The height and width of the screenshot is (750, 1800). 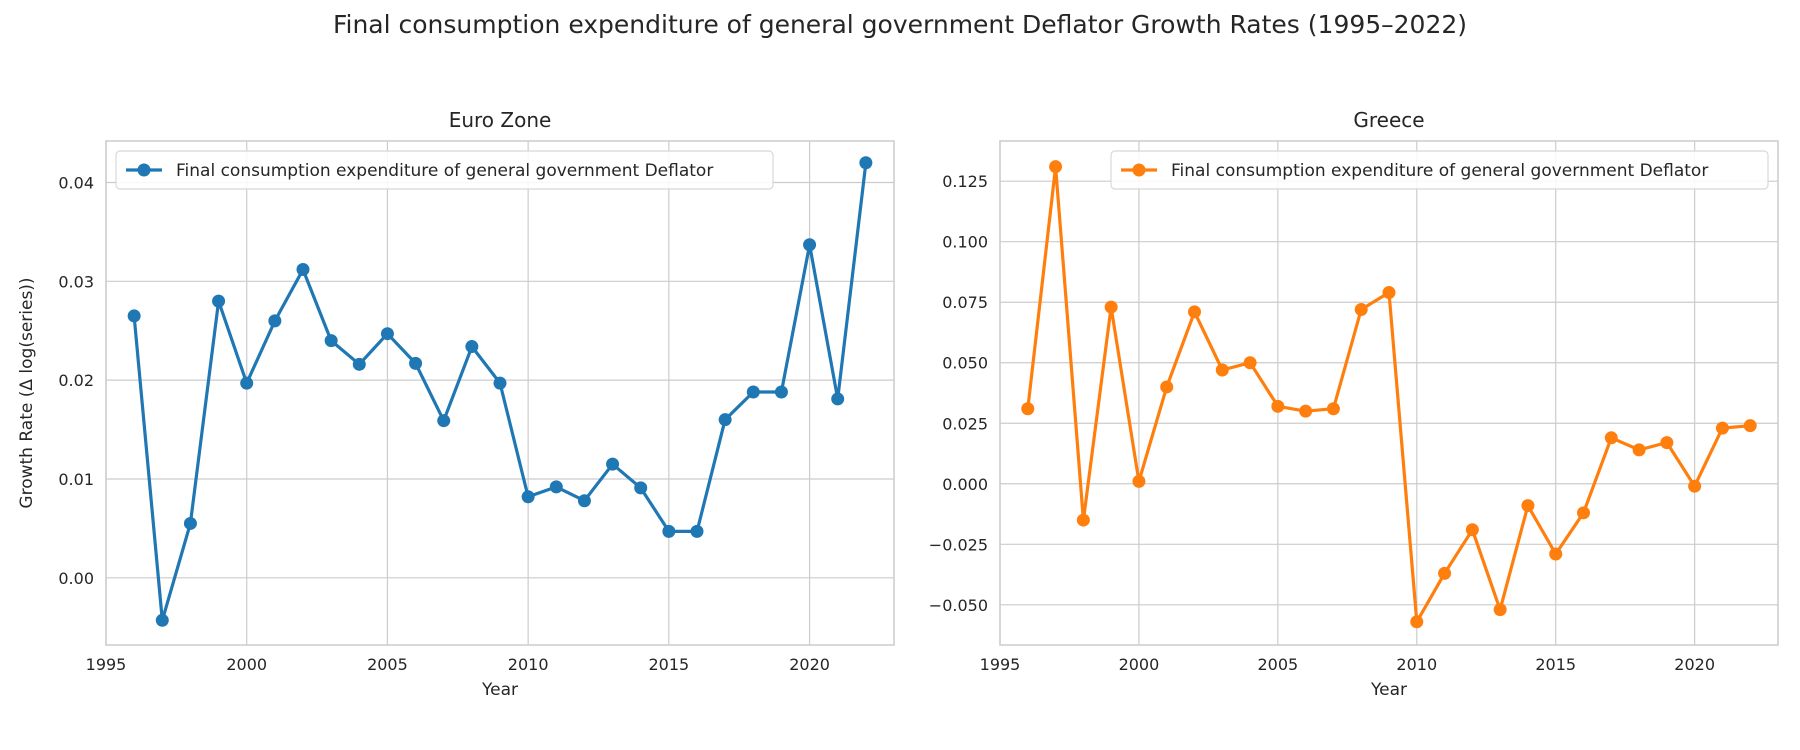 I want to click on eurozone-subplot-title: Euro Zone, so click(x=500, y=120).